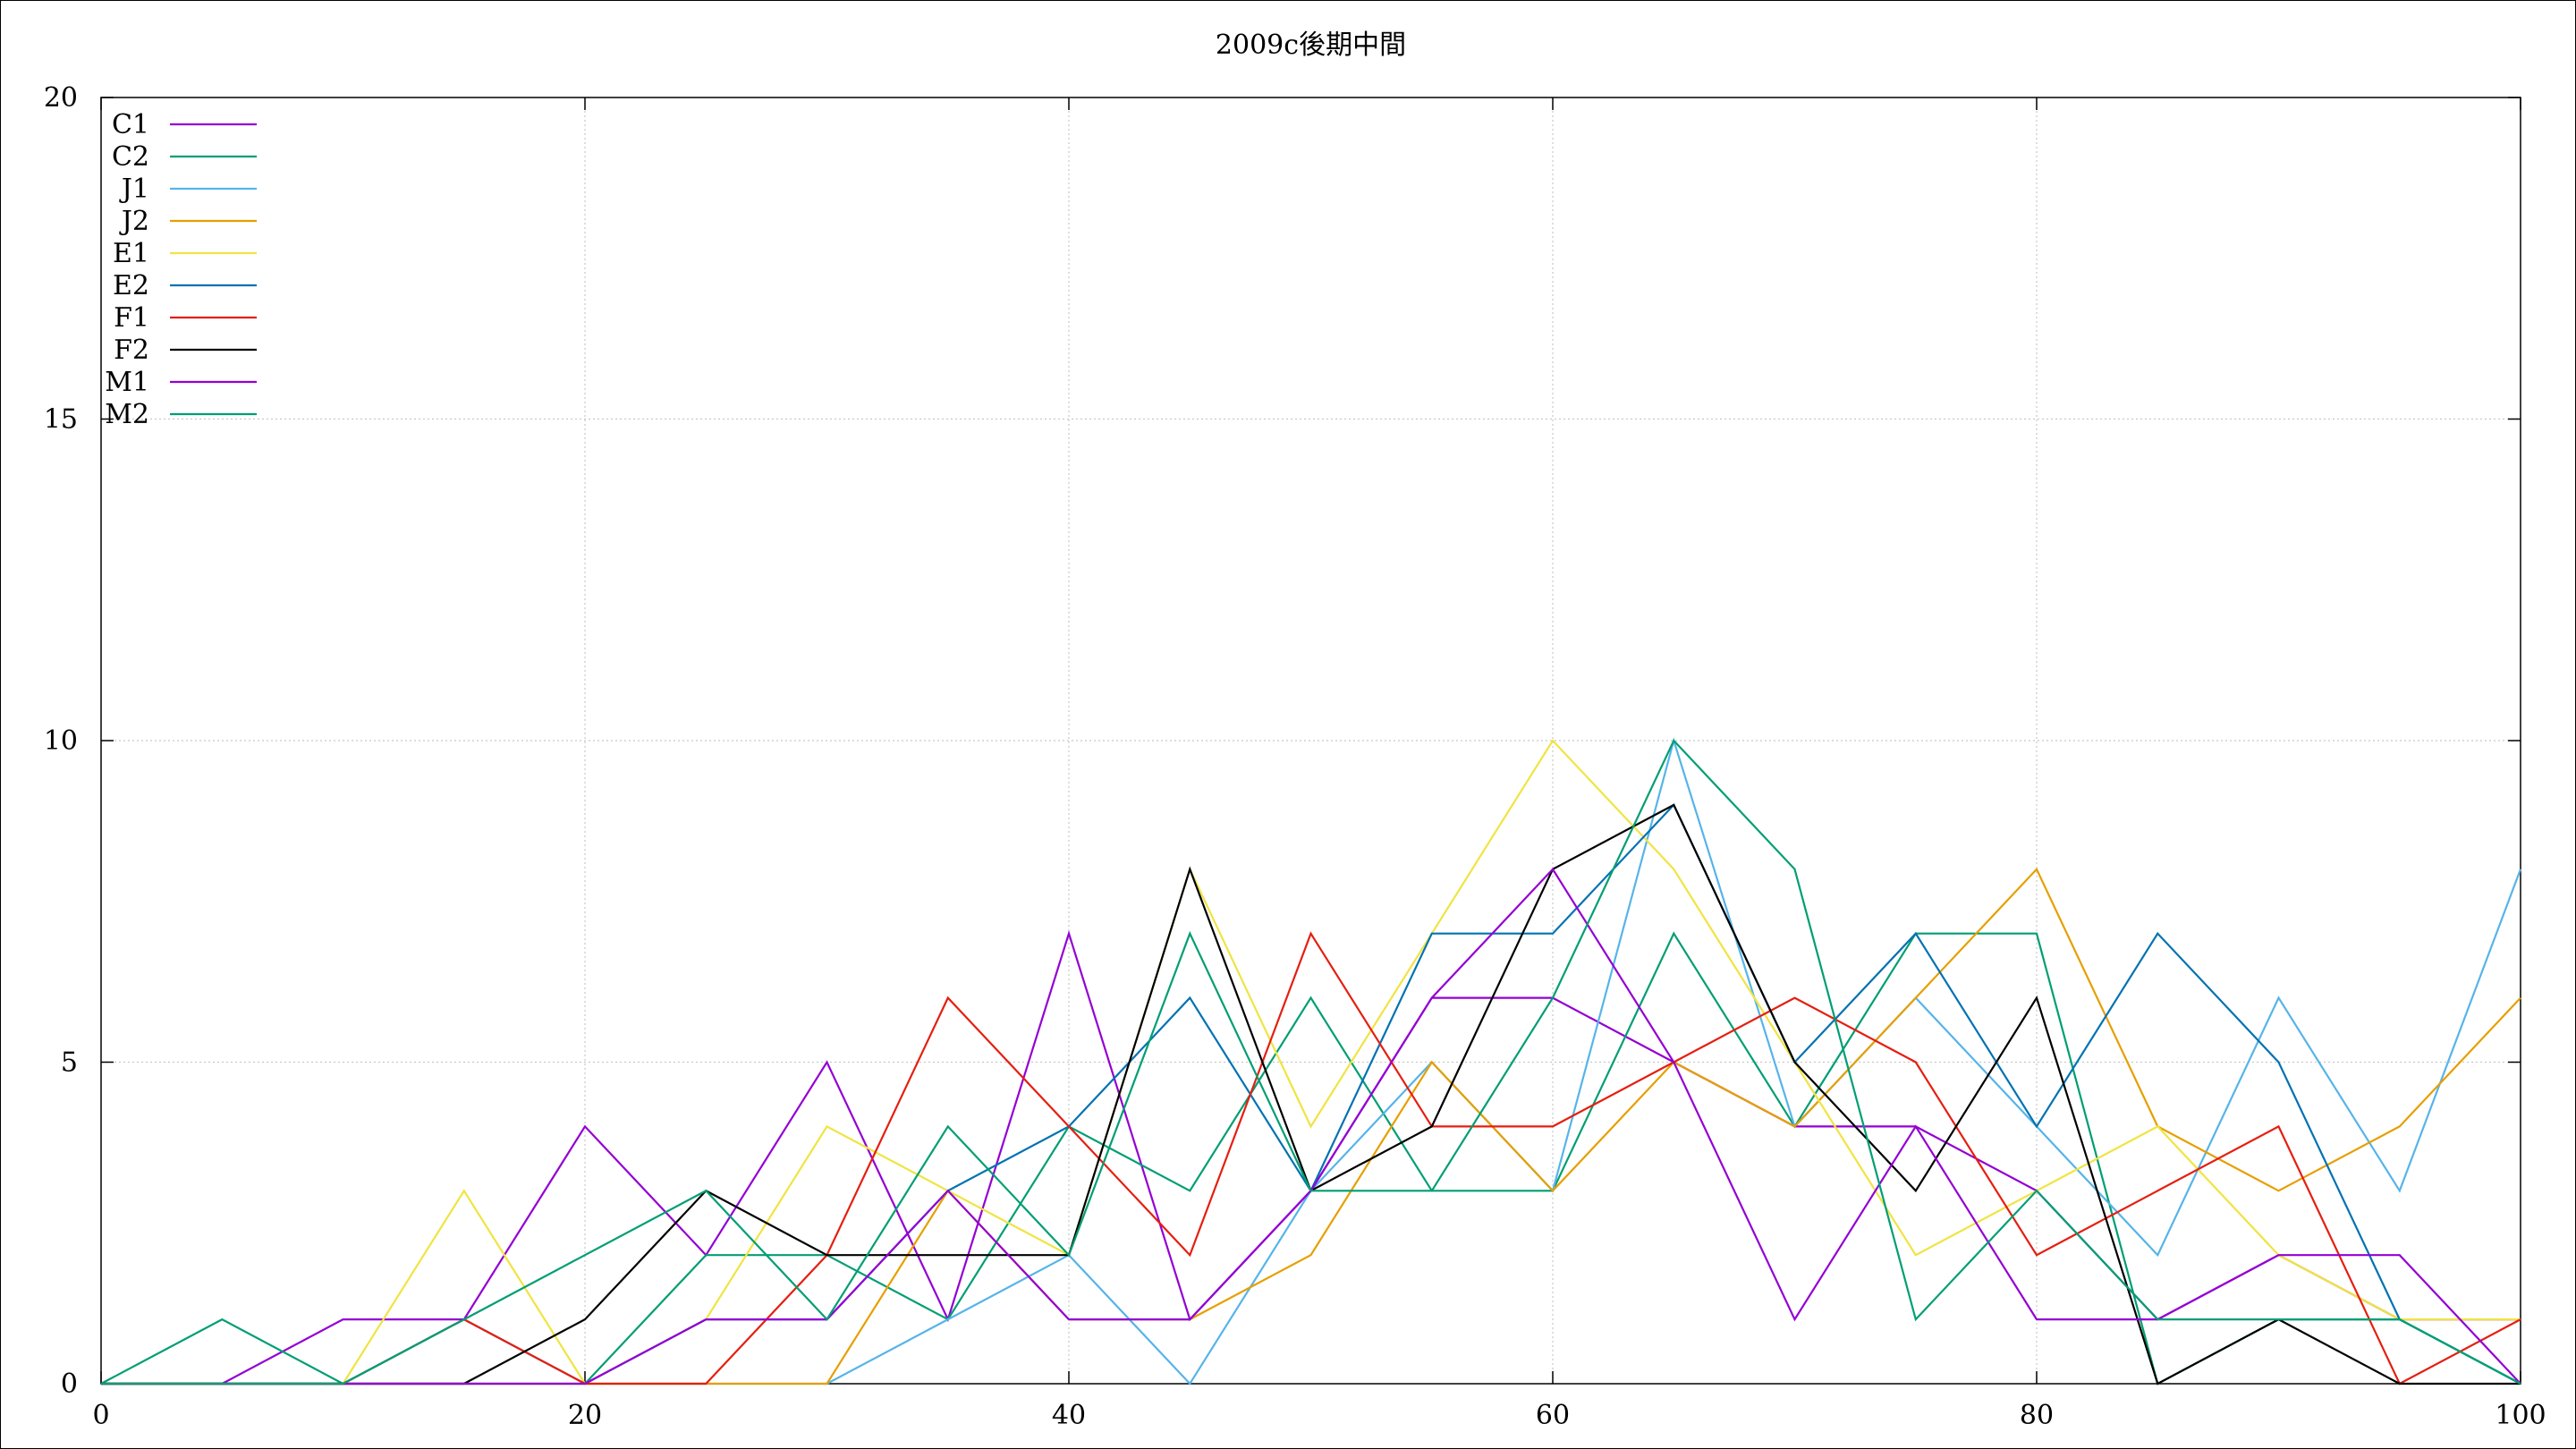  Describe the element at coordinates (1311, 45) in the screenshot. I see `chart-title: 2009c後期中間` at that location.